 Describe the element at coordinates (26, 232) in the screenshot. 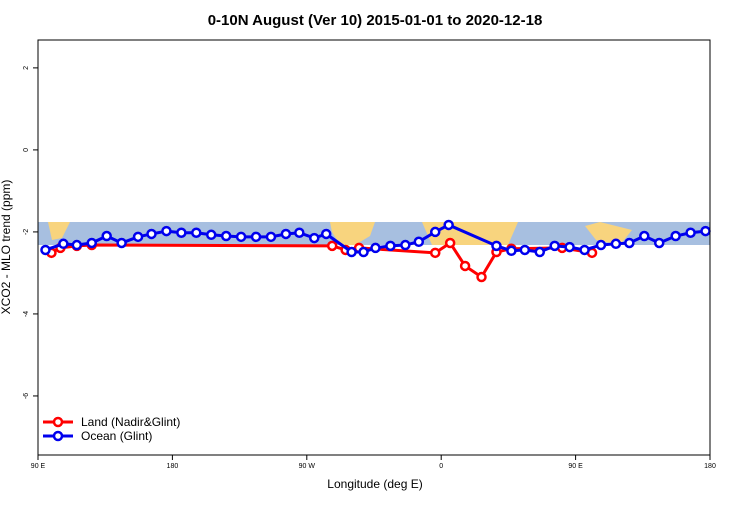

I see `y-tick-label: -2` at that location.